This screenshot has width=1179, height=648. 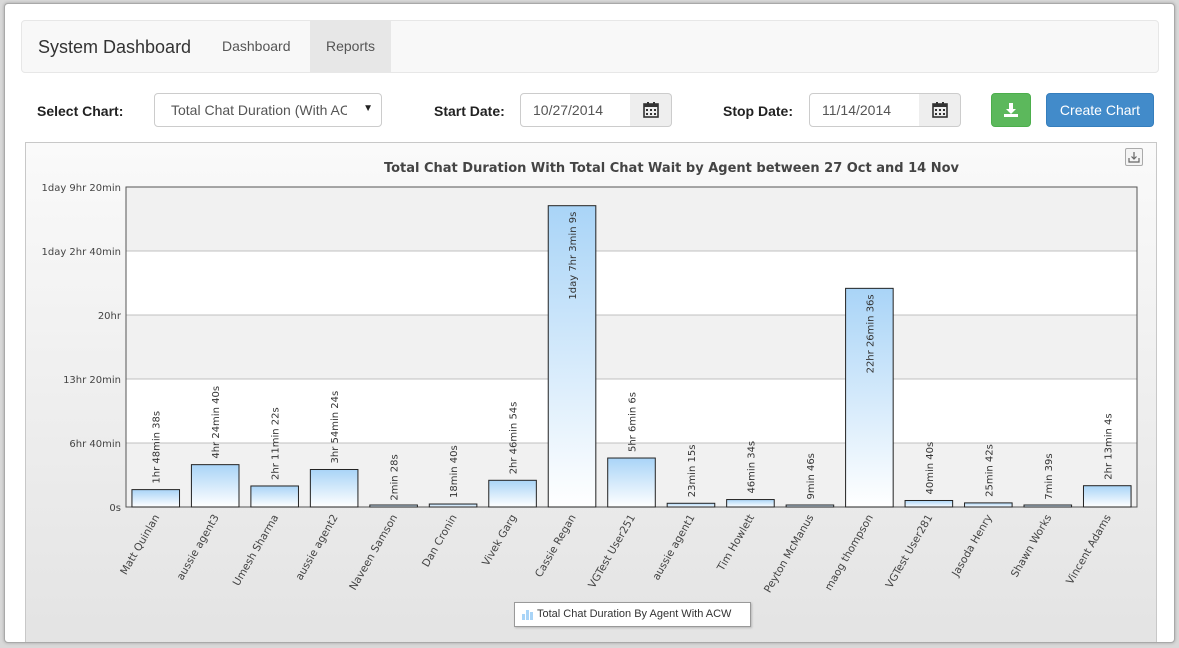 What do you see at coordinates (110, 316) in the screenshot?
I see `y-tick-label: 20hr` at bounding box center [110, 316].